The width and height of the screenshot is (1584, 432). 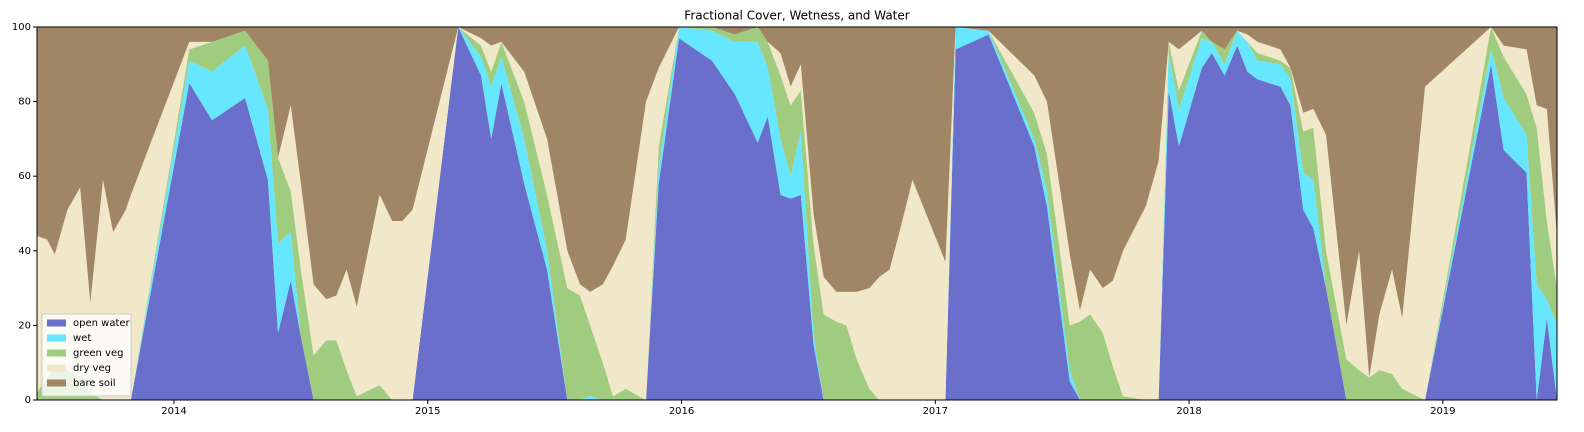 I want to click on legend-label: open water, so click(x=102, y=323).